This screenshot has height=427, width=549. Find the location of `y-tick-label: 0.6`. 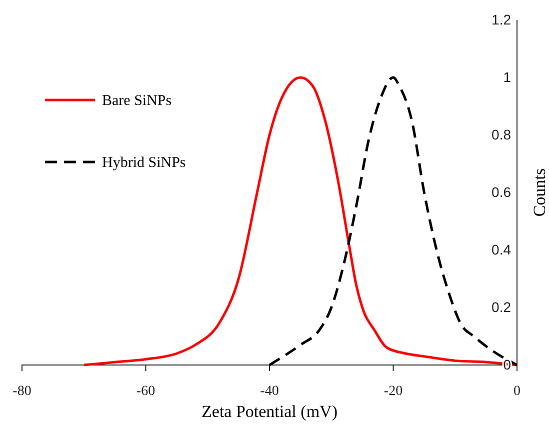

y-tick-label: 0.6 is located at coordinates (502, 192).